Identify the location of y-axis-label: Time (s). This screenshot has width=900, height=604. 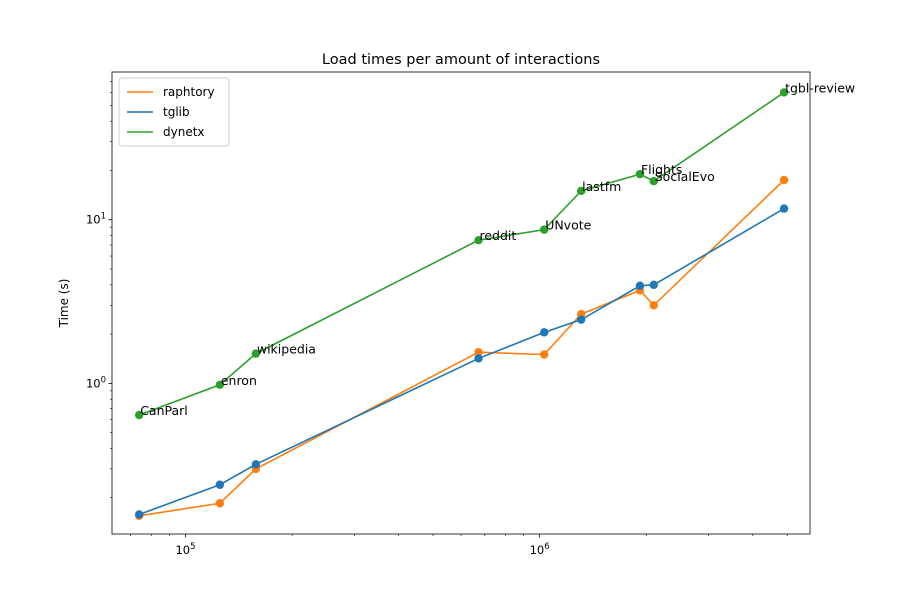
(64, 304).